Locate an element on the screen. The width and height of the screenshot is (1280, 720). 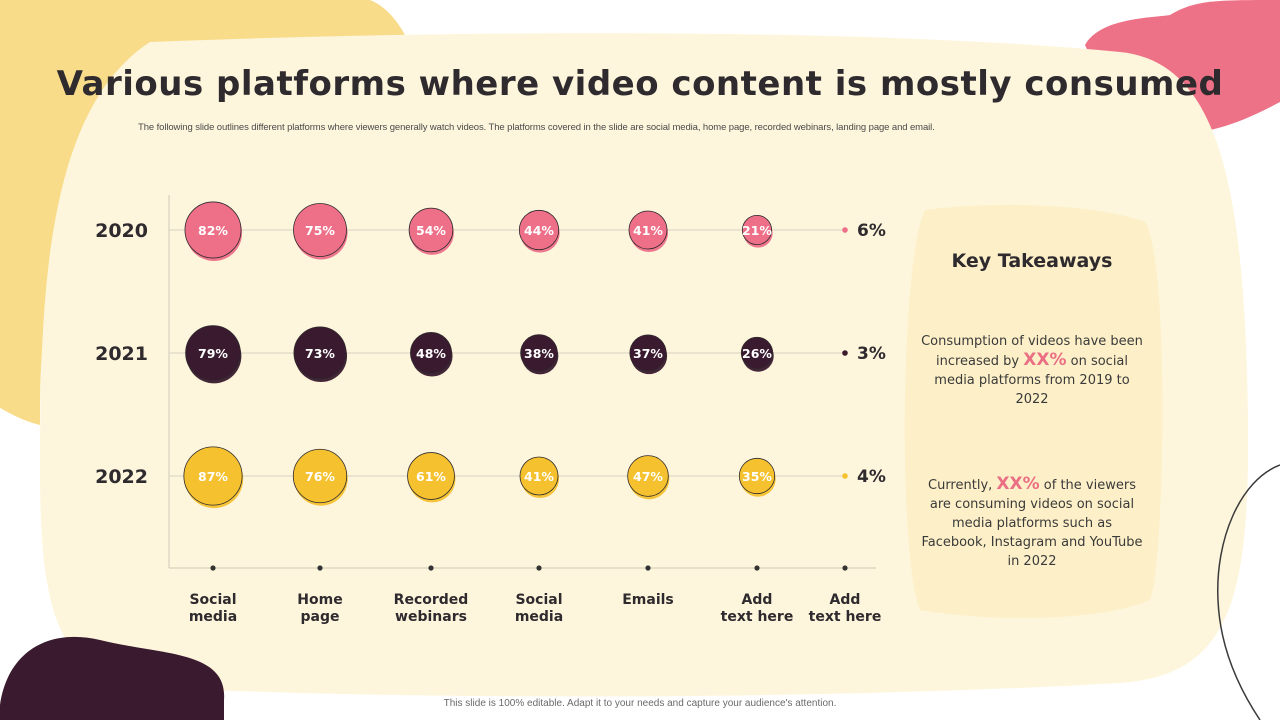
bubble-value-label: 47% is located at coordinates (648, 476).